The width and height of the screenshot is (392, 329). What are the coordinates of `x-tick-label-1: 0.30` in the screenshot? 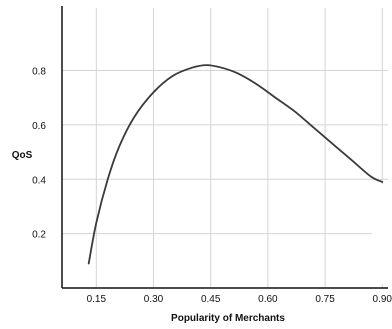 It's located at (154, 299).